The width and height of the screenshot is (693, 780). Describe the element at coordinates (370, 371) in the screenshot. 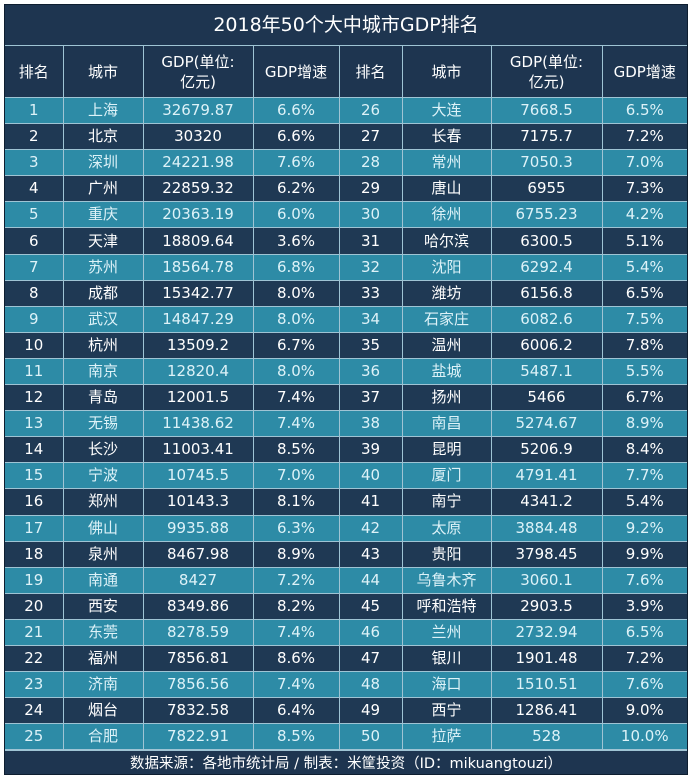

I see `rank-cell: 36` at that location.